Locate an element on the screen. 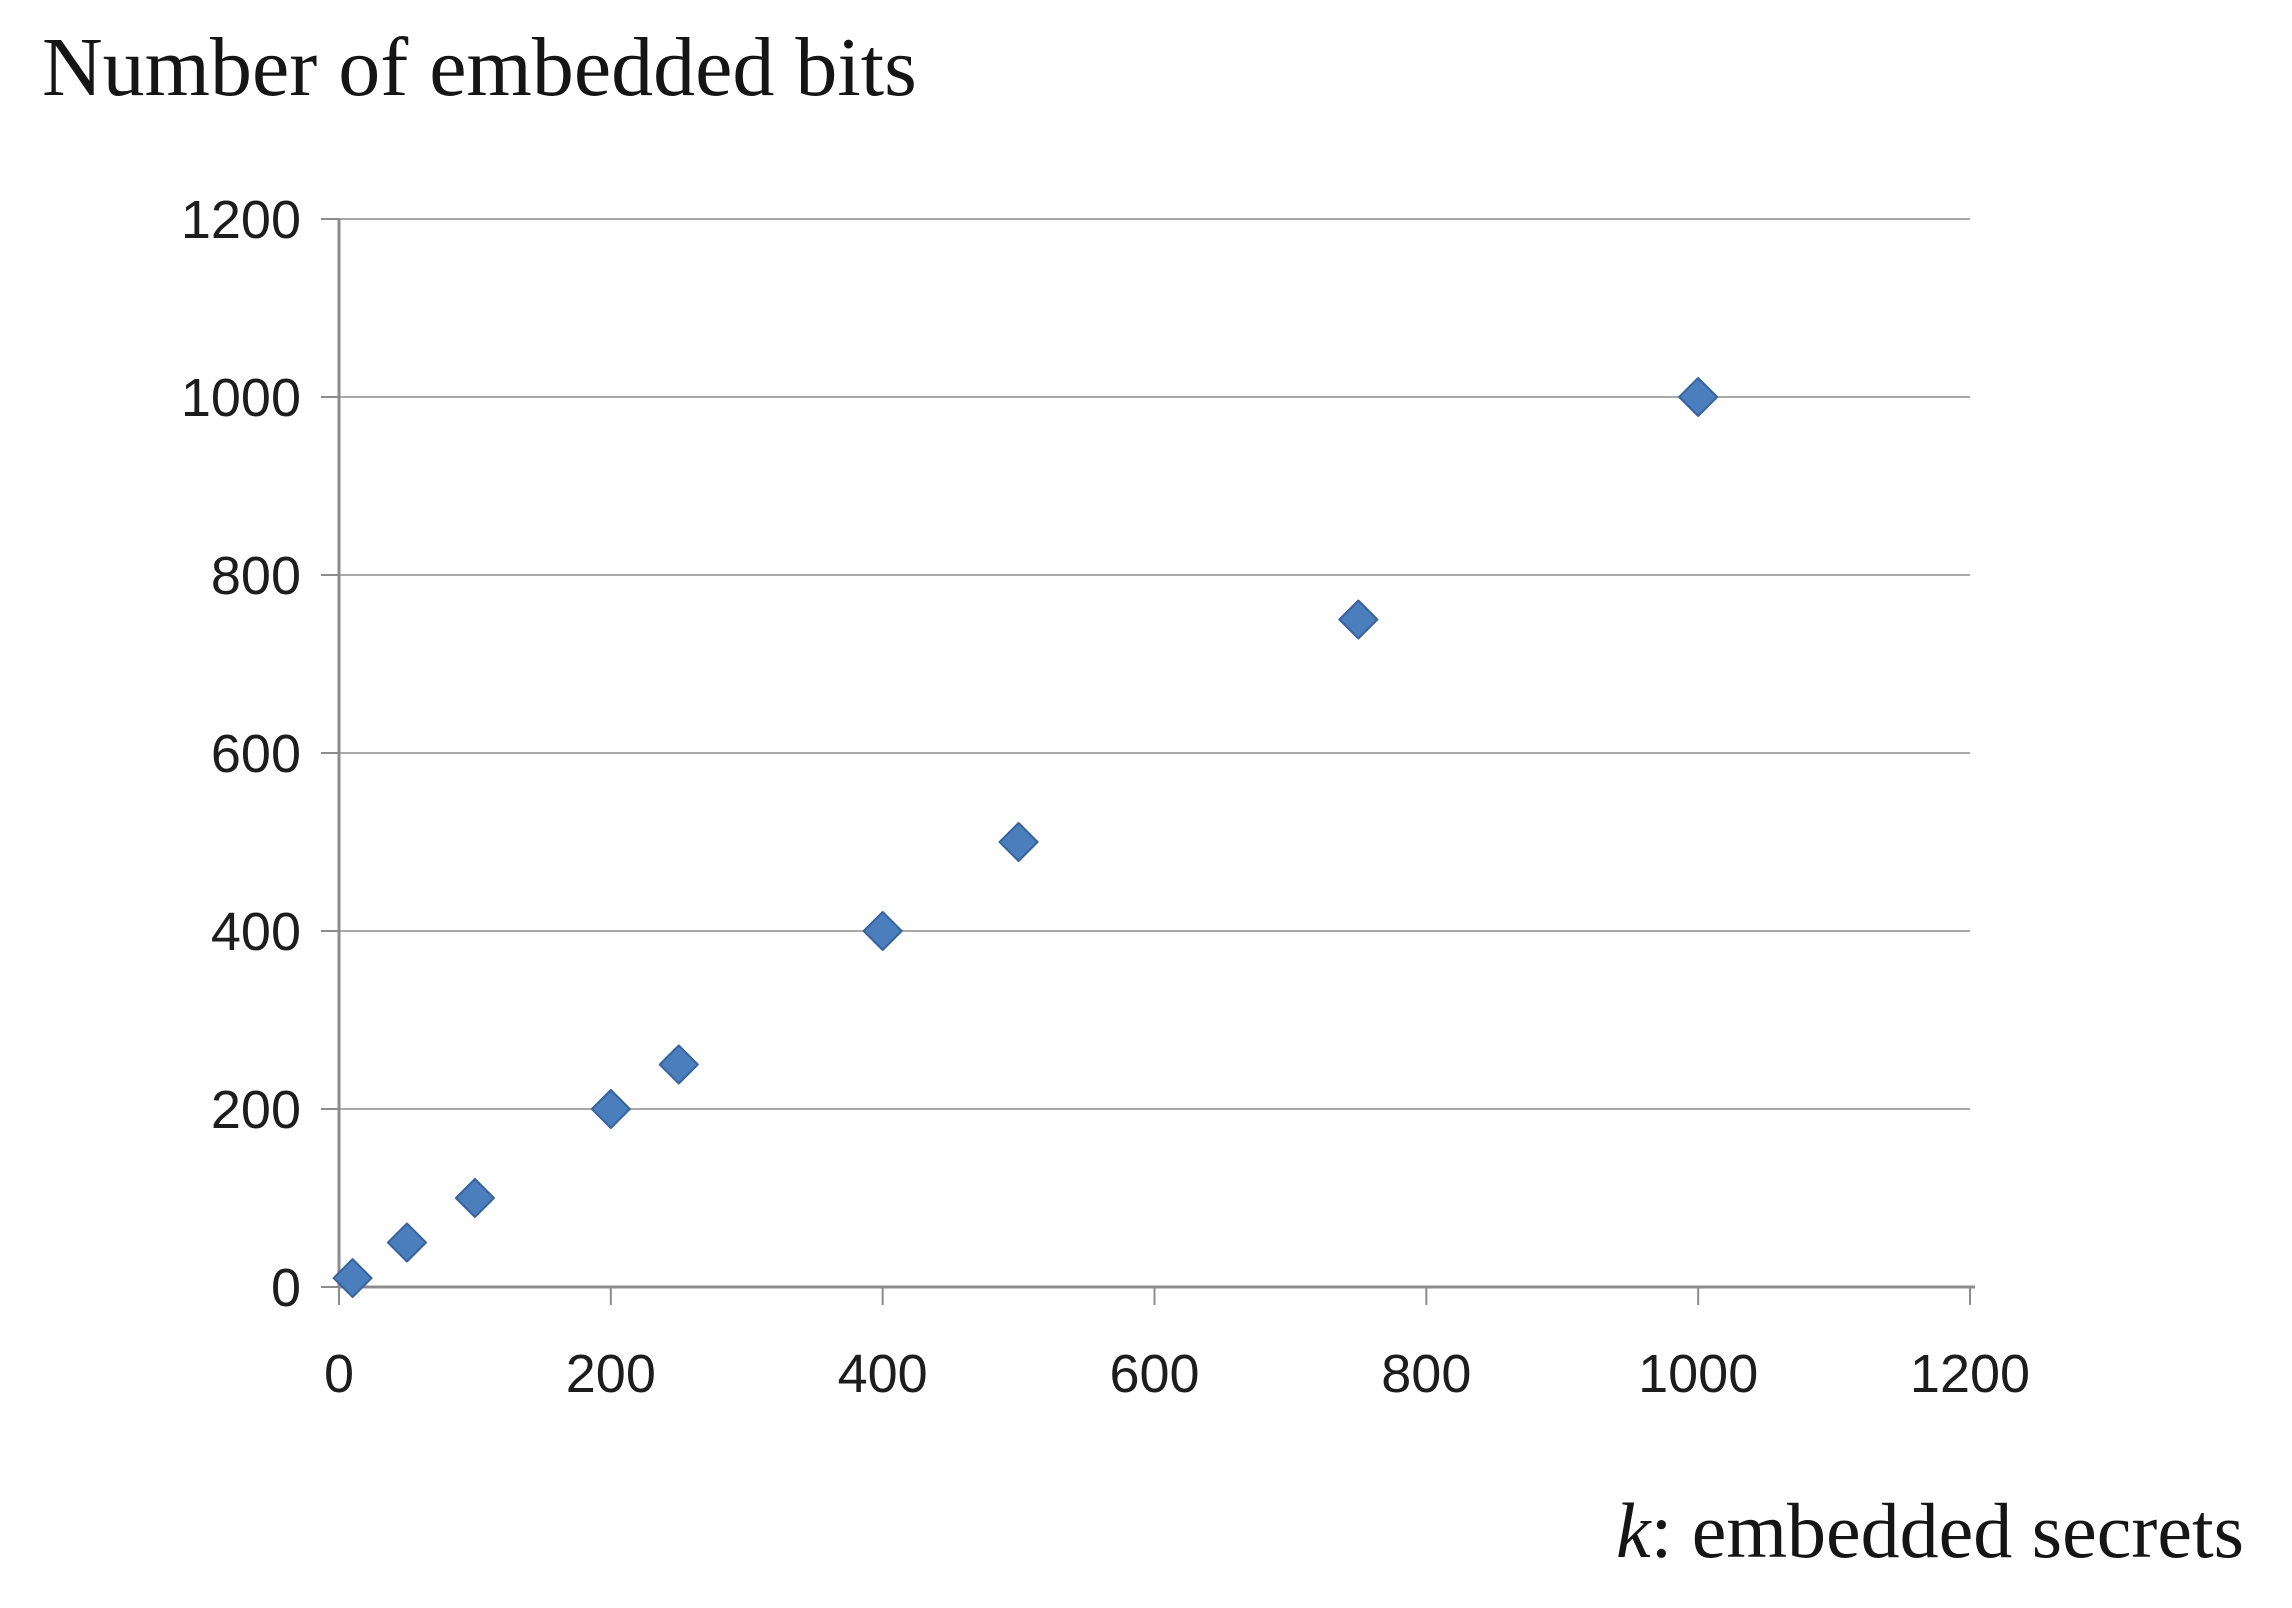 This screenshot has width=2292, height=1608. x-tick-label: 400 is located at coordinates (883, 1374).